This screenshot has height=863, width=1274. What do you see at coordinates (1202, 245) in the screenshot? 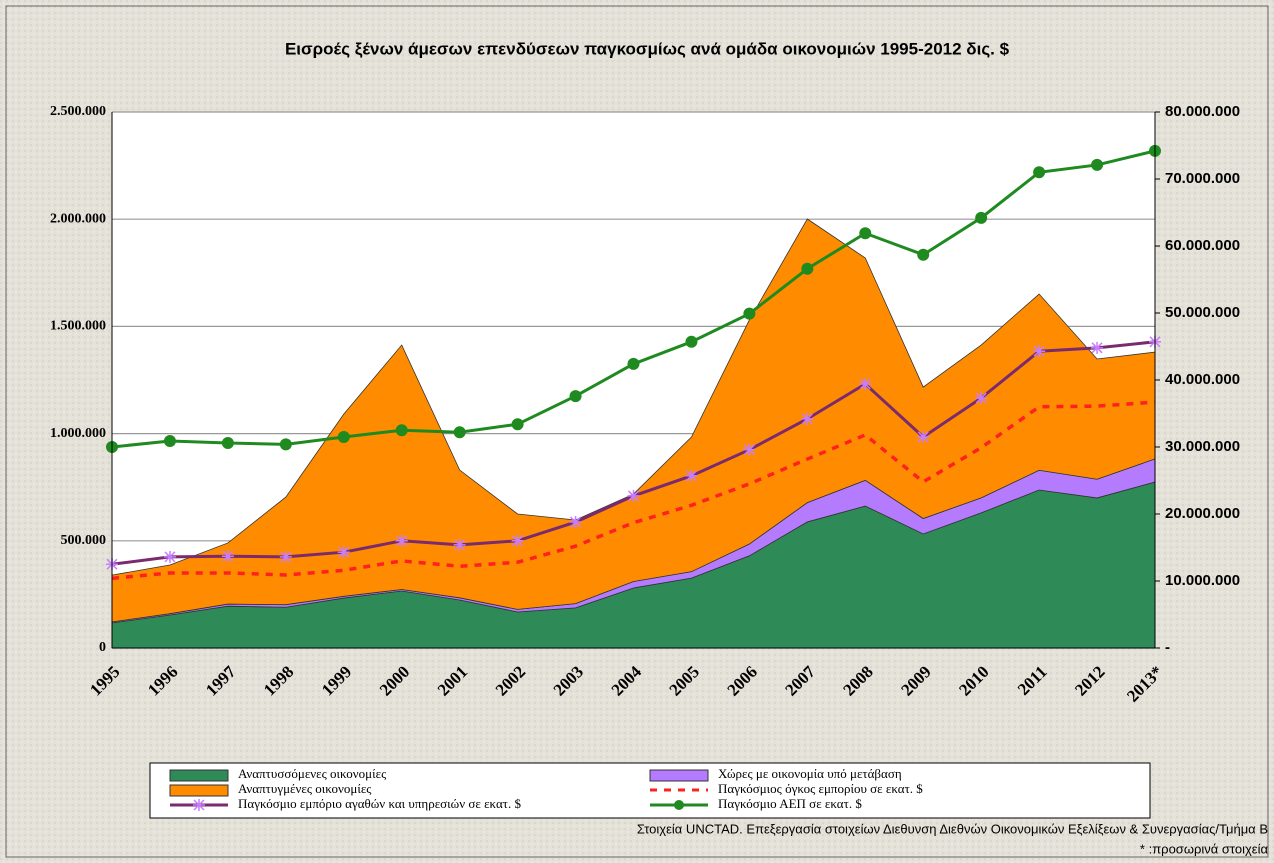
I see `y2-tick-label: 60.000.000` at bounding box center [1202, 245].